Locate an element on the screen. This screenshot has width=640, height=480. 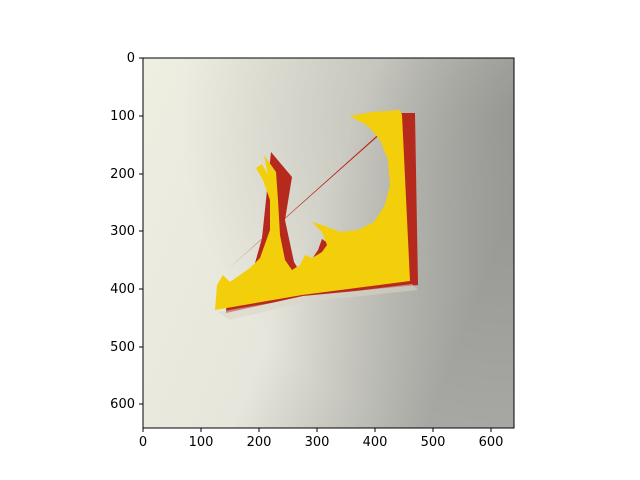
x-tick-label: 200 is located at coordinates (259, 442).